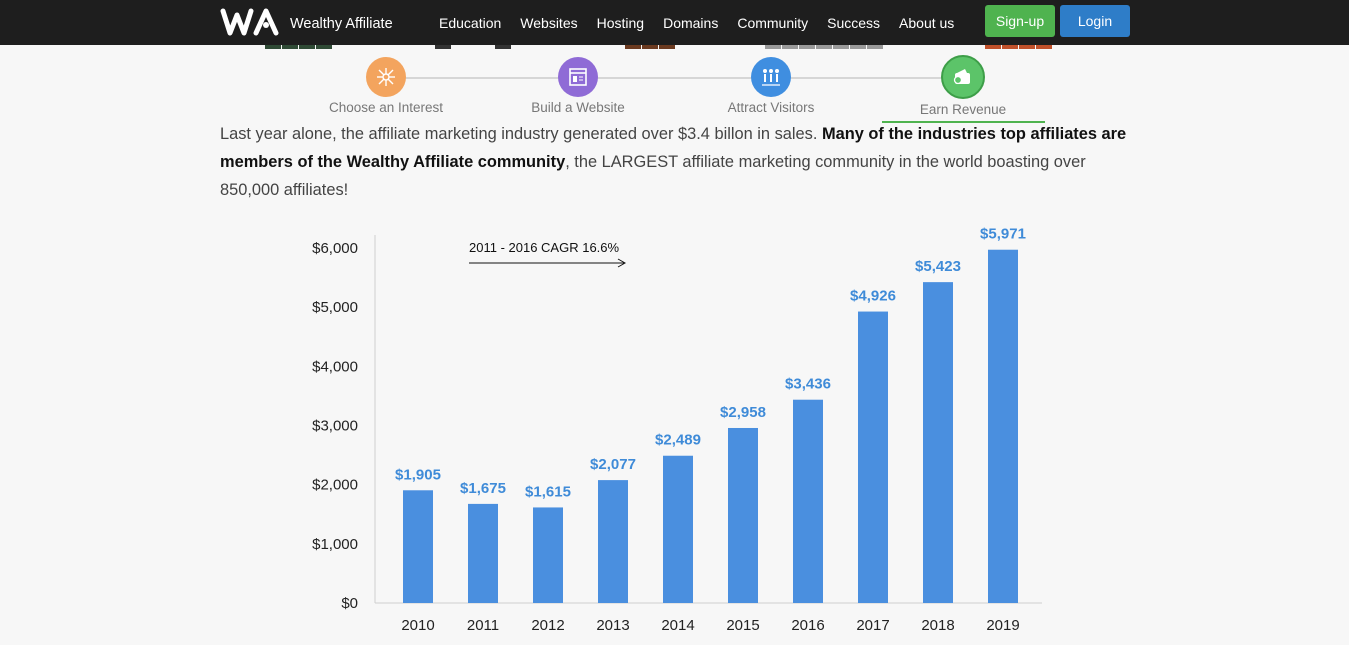 The height and width of the screenshot is (645, 1349). Describe the element at coordinates (544, 247) in the screenshot. I see `cagr-annotation: 2011 - 2016 CAGR 16.6%` at that location.